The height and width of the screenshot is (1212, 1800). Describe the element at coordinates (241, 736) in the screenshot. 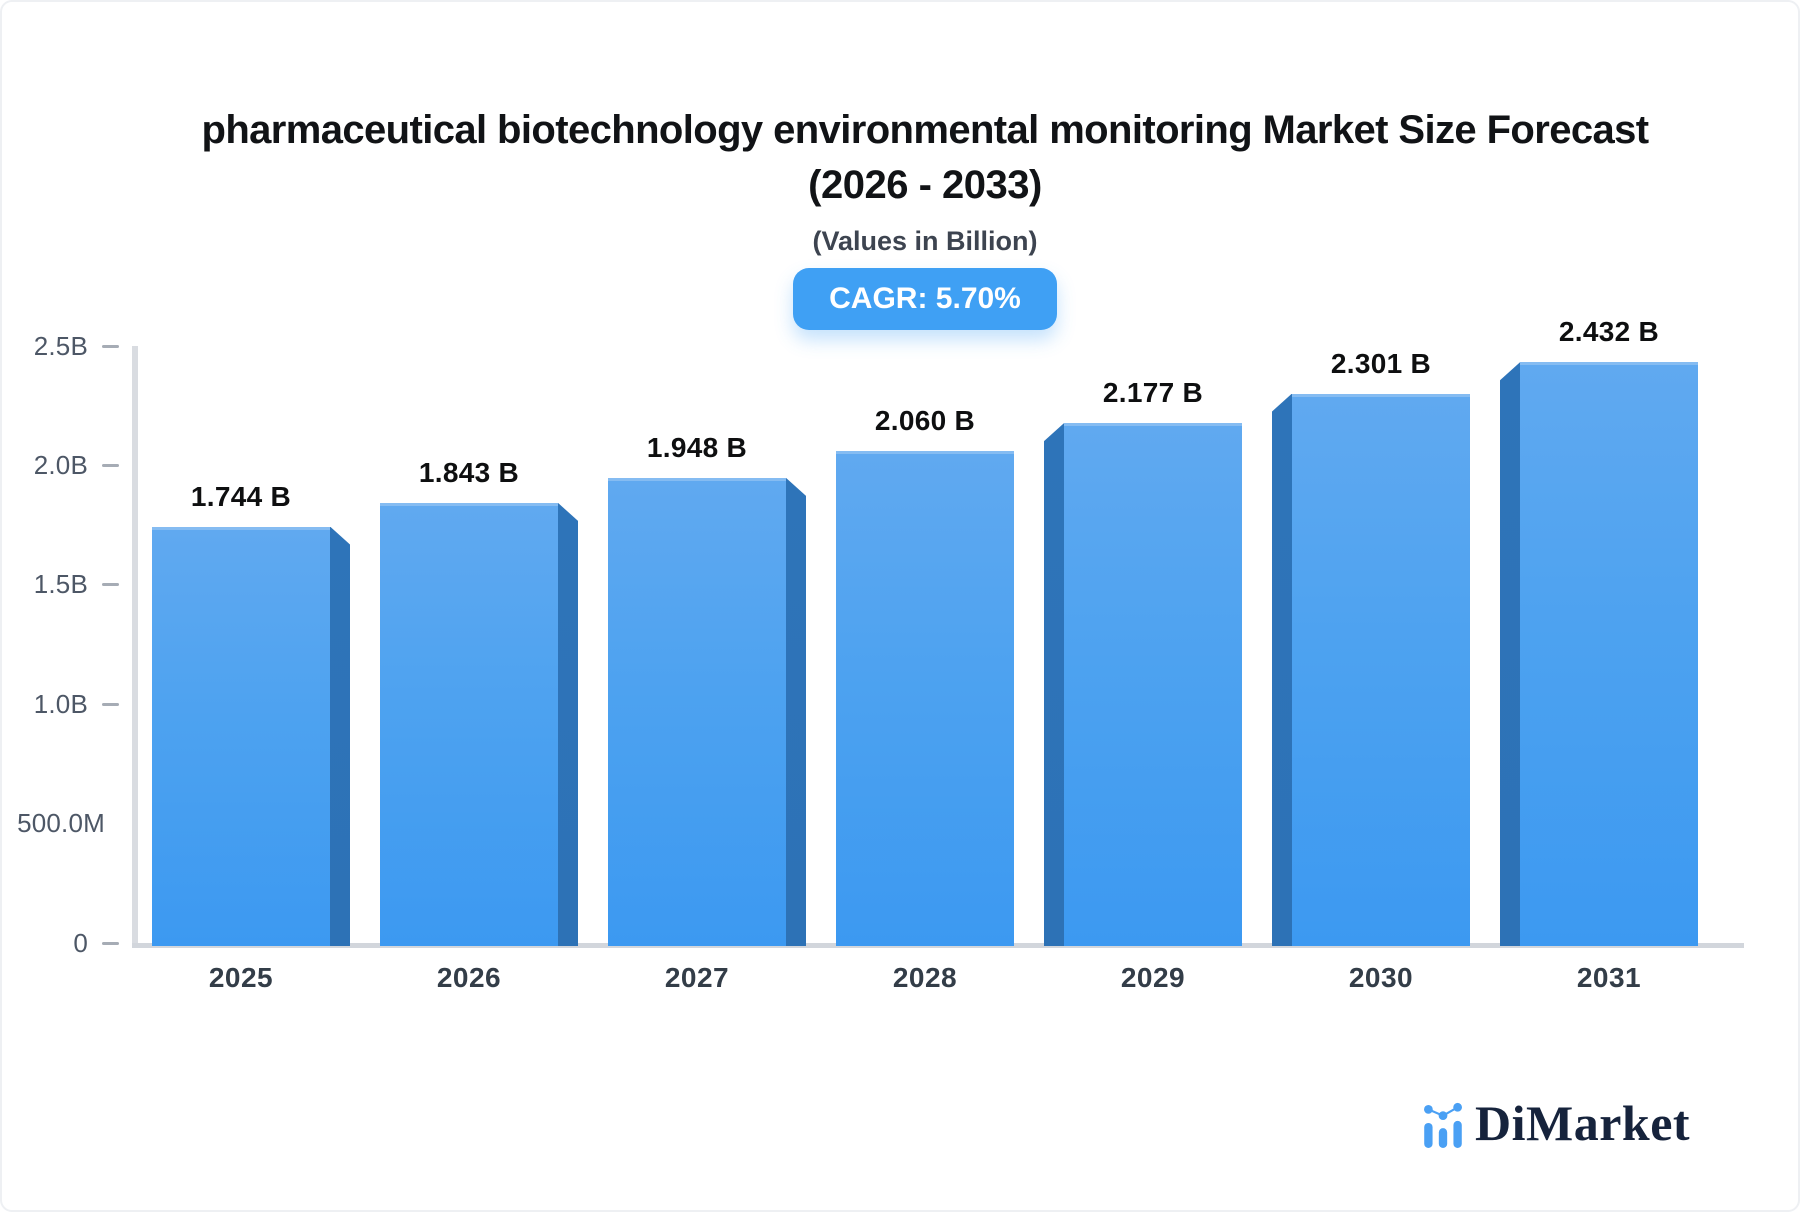

I see `bar-2025` at that location.